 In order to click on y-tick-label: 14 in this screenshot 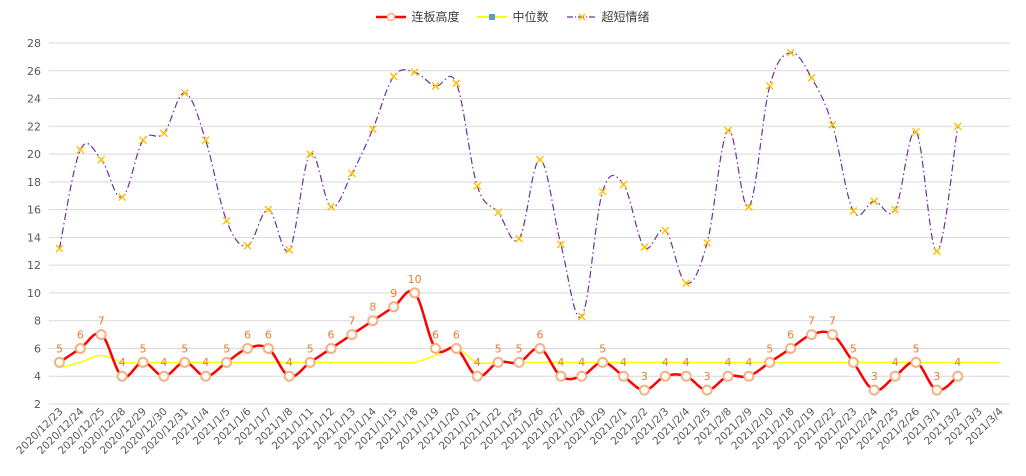, I will do `click(34, 237)`.